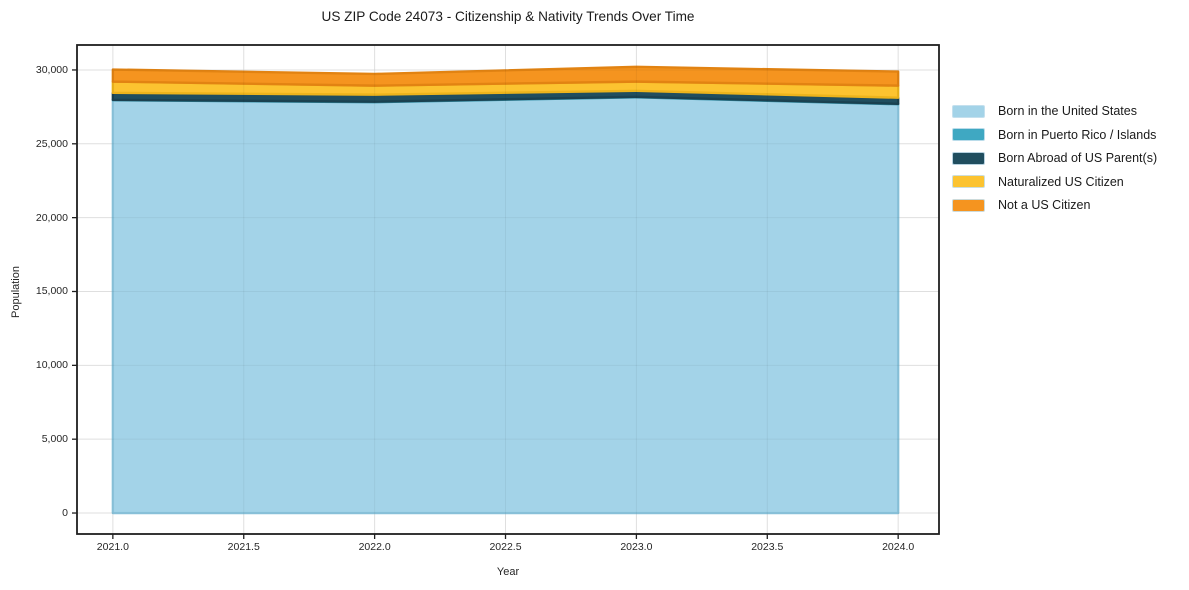 The width and height of the screenshot is (1189, 590). I want to click on legend-item-naturalized: Naturalized US Citizen, so click(1054, 182).